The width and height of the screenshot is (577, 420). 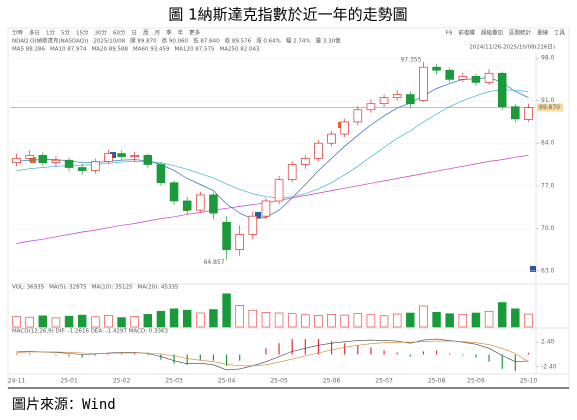 What do you see at coordinates (529, 381) in the screenshot?
I see `x-tick-label: 25-10` at bounding box center [529, 381].